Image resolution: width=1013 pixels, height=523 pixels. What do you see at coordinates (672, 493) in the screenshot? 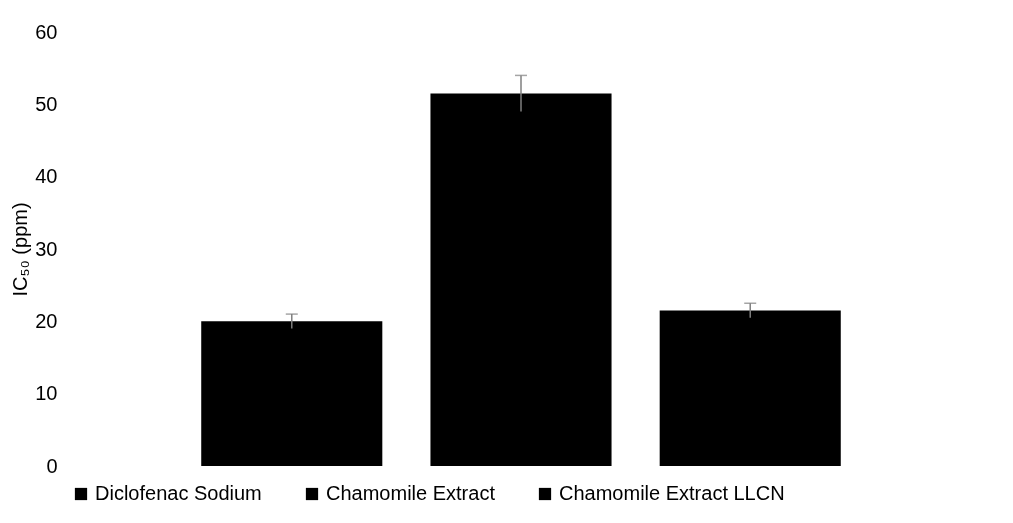
I see `legend-label: Chamomile Extract LLCN` at bounding box center [672, 493].